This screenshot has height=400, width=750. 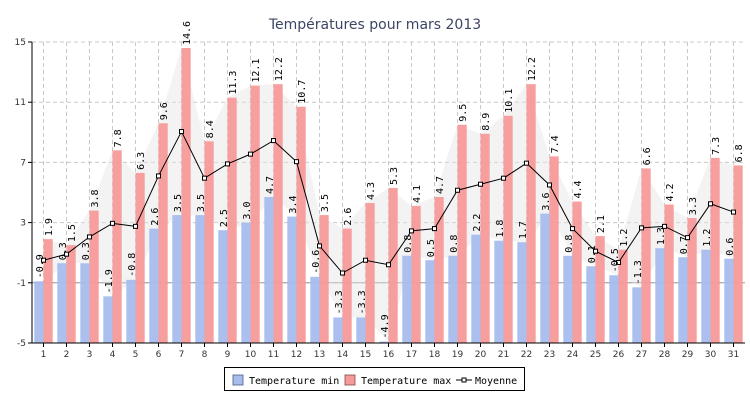 What do you see at coordinates (670, 192) in the screenshot?
I see `data-label-max: 4.2` at bounding box center [670, 192].